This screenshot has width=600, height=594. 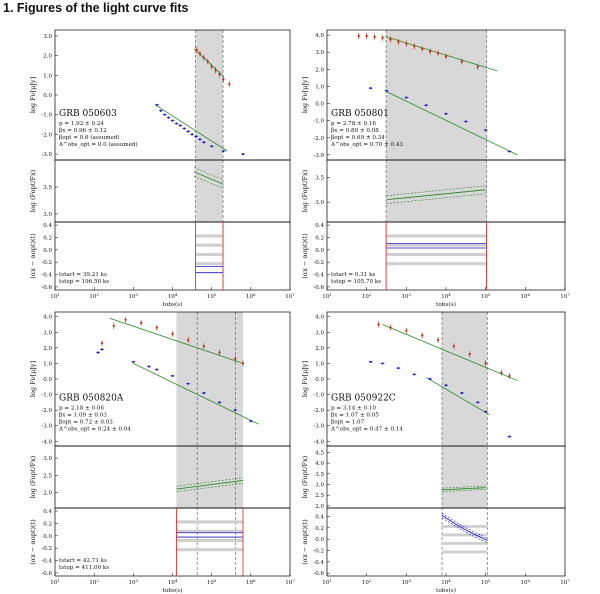 I want to click on grb-name: GRB 050820A, so click(x=91, y=398).